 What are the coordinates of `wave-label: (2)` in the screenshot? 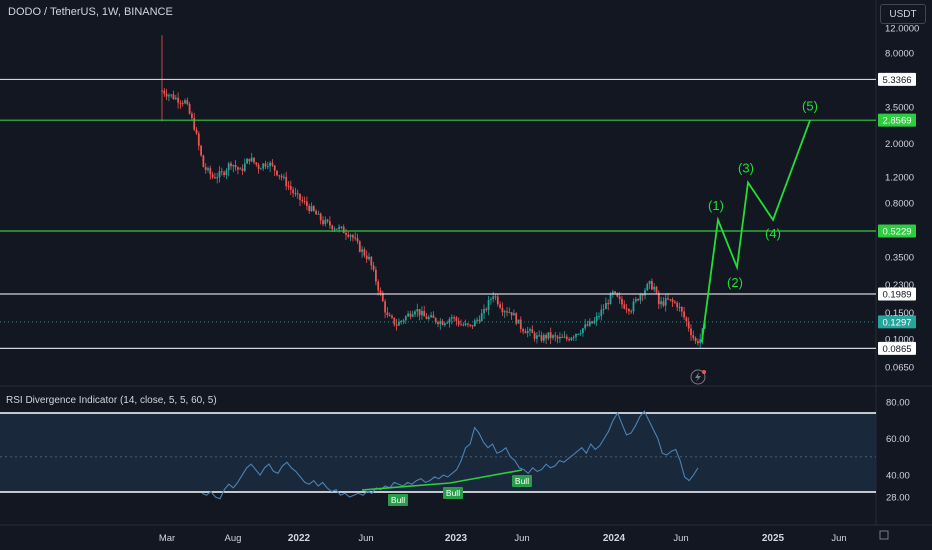 It's located at (735, 282).